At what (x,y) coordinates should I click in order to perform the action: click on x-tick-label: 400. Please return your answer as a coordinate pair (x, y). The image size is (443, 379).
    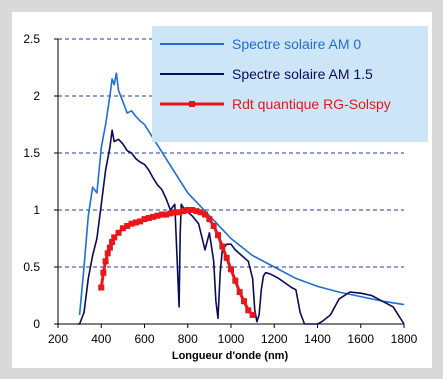
    Looking at the image, I should click on (101, 339).